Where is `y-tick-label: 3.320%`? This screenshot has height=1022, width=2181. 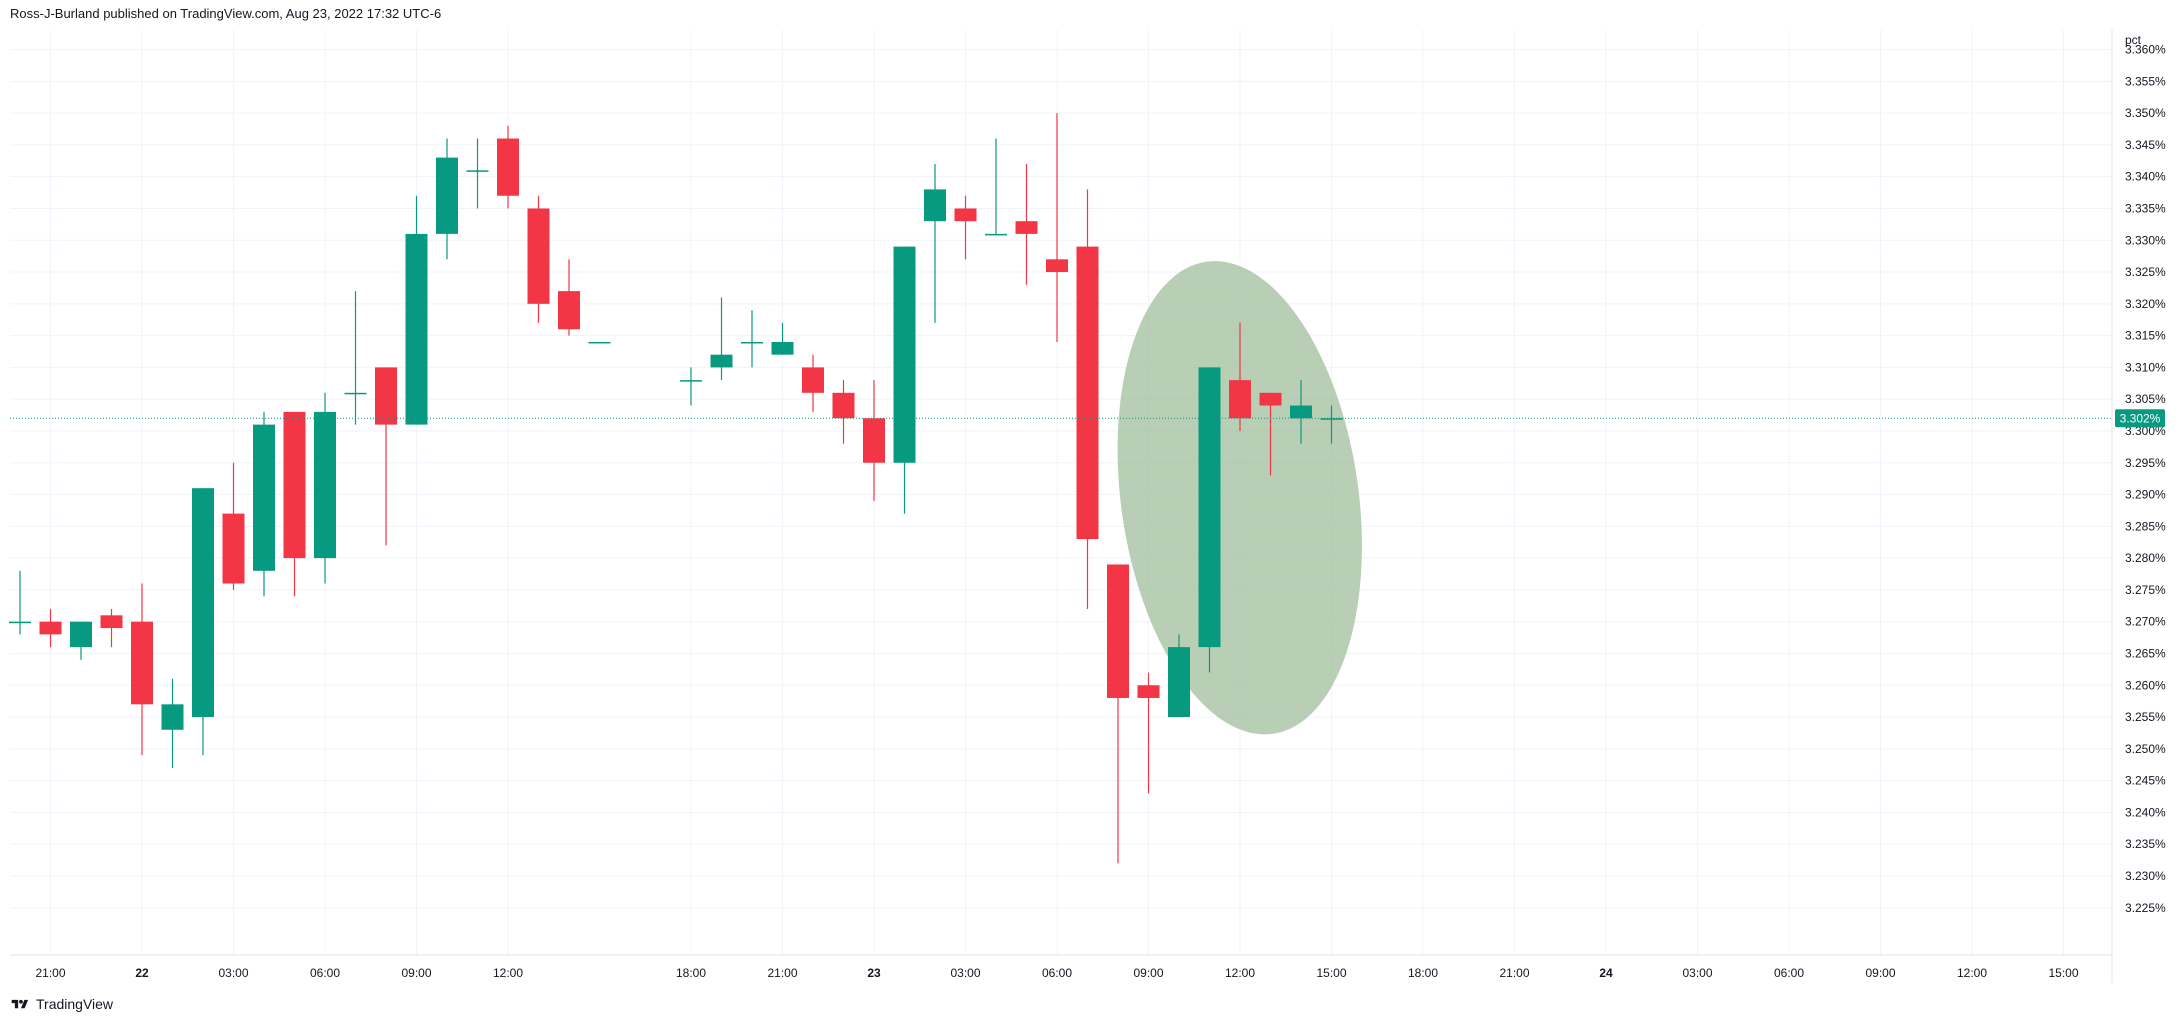 y-tick-label: 3.320% is located at coordinates (2145, 304).